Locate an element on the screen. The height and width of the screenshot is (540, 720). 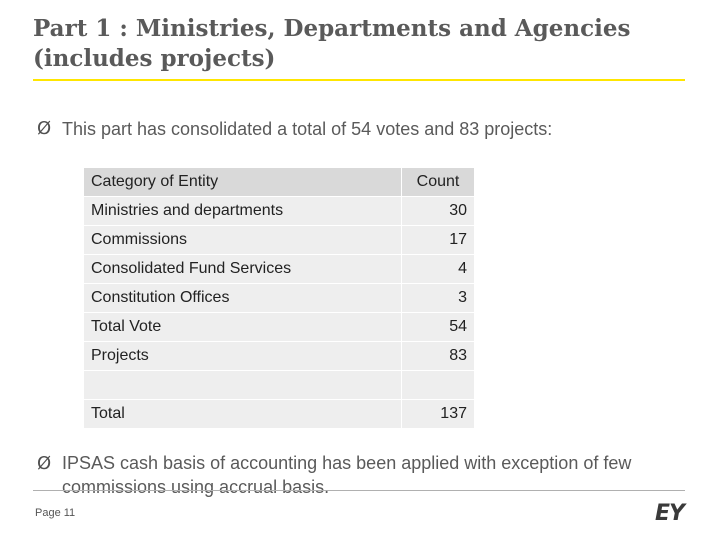
table-row: Total Vote 54 is located at coordinates (279, 327).